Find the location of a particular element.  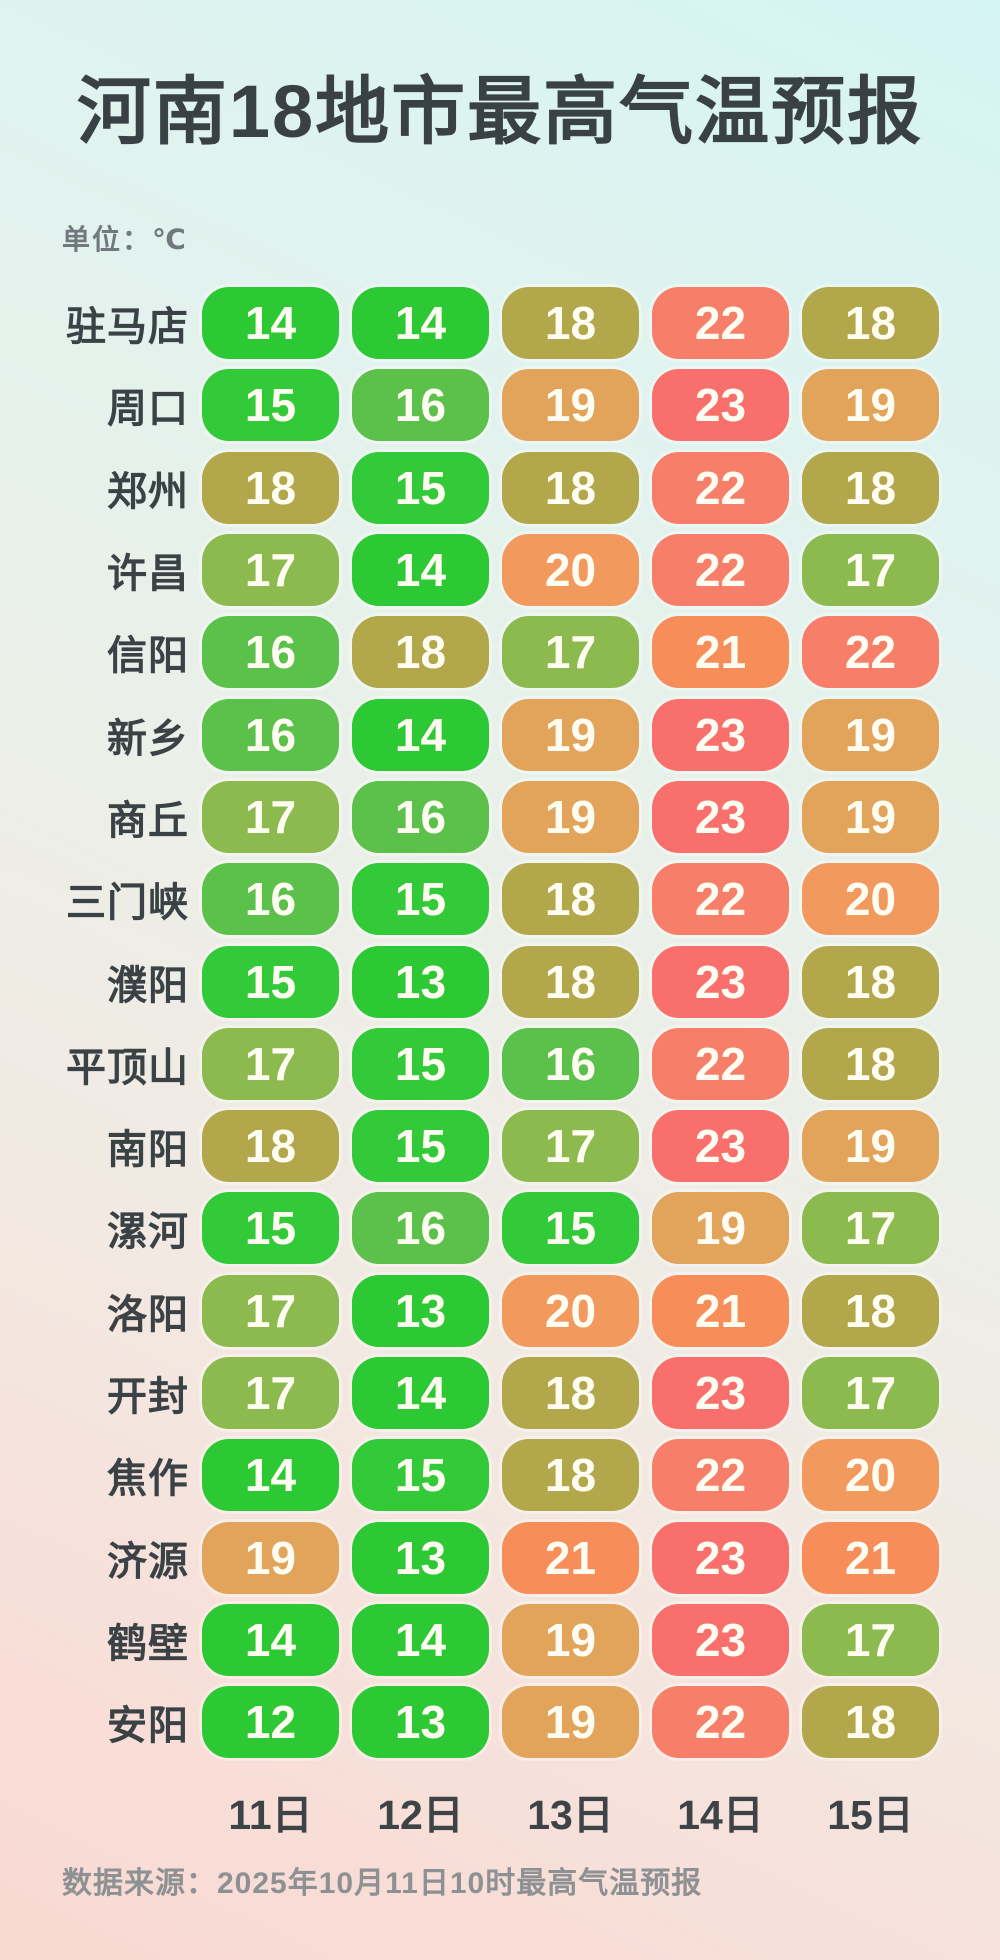

city-label: 许昌 is located at coordinates (148, 574).